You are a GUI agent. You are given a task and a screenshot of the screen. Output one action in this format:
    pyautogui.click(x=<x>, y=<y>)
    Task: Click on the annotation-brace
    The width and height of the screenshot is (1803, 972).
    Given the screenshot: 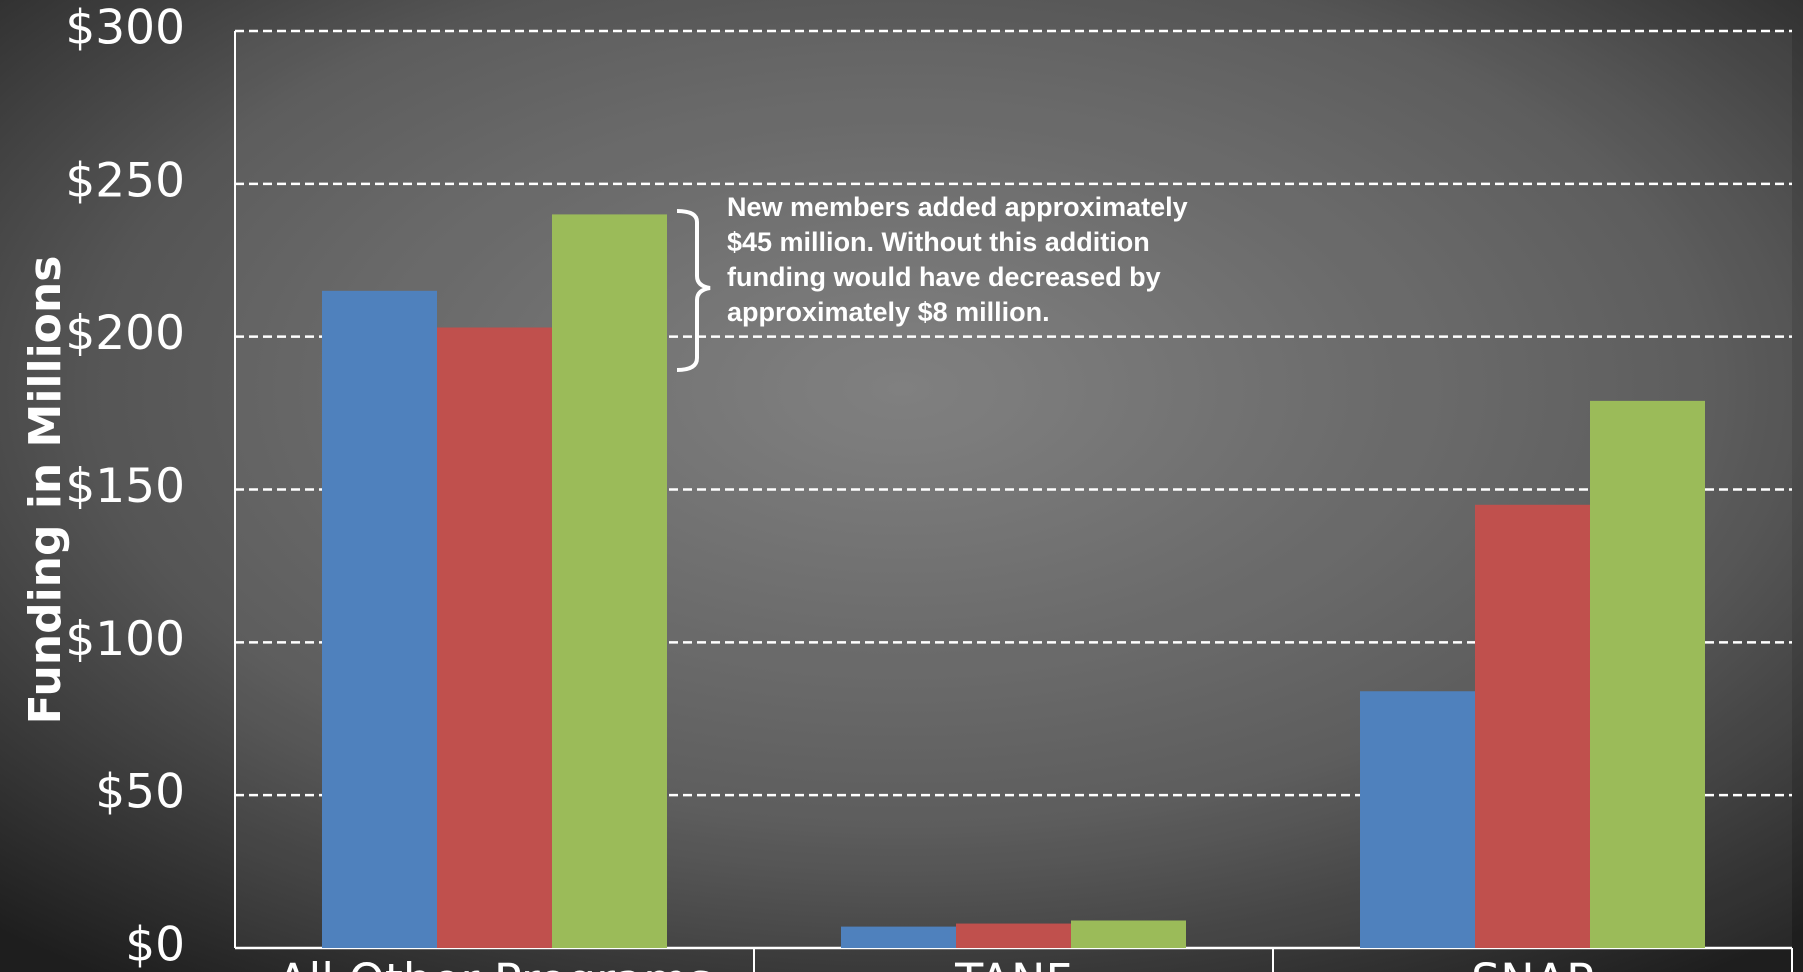 What is the action you would take?
    pyautogui.click(x=693, y=290)
    